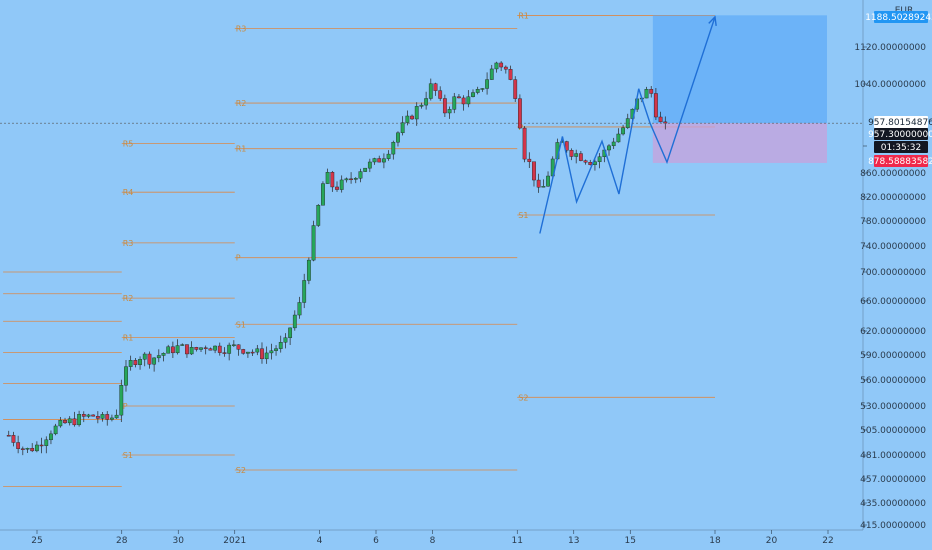 This screenshot has height=550, width=932. I want to click on price-tick-label: 660.00000000, so click(893, 302).